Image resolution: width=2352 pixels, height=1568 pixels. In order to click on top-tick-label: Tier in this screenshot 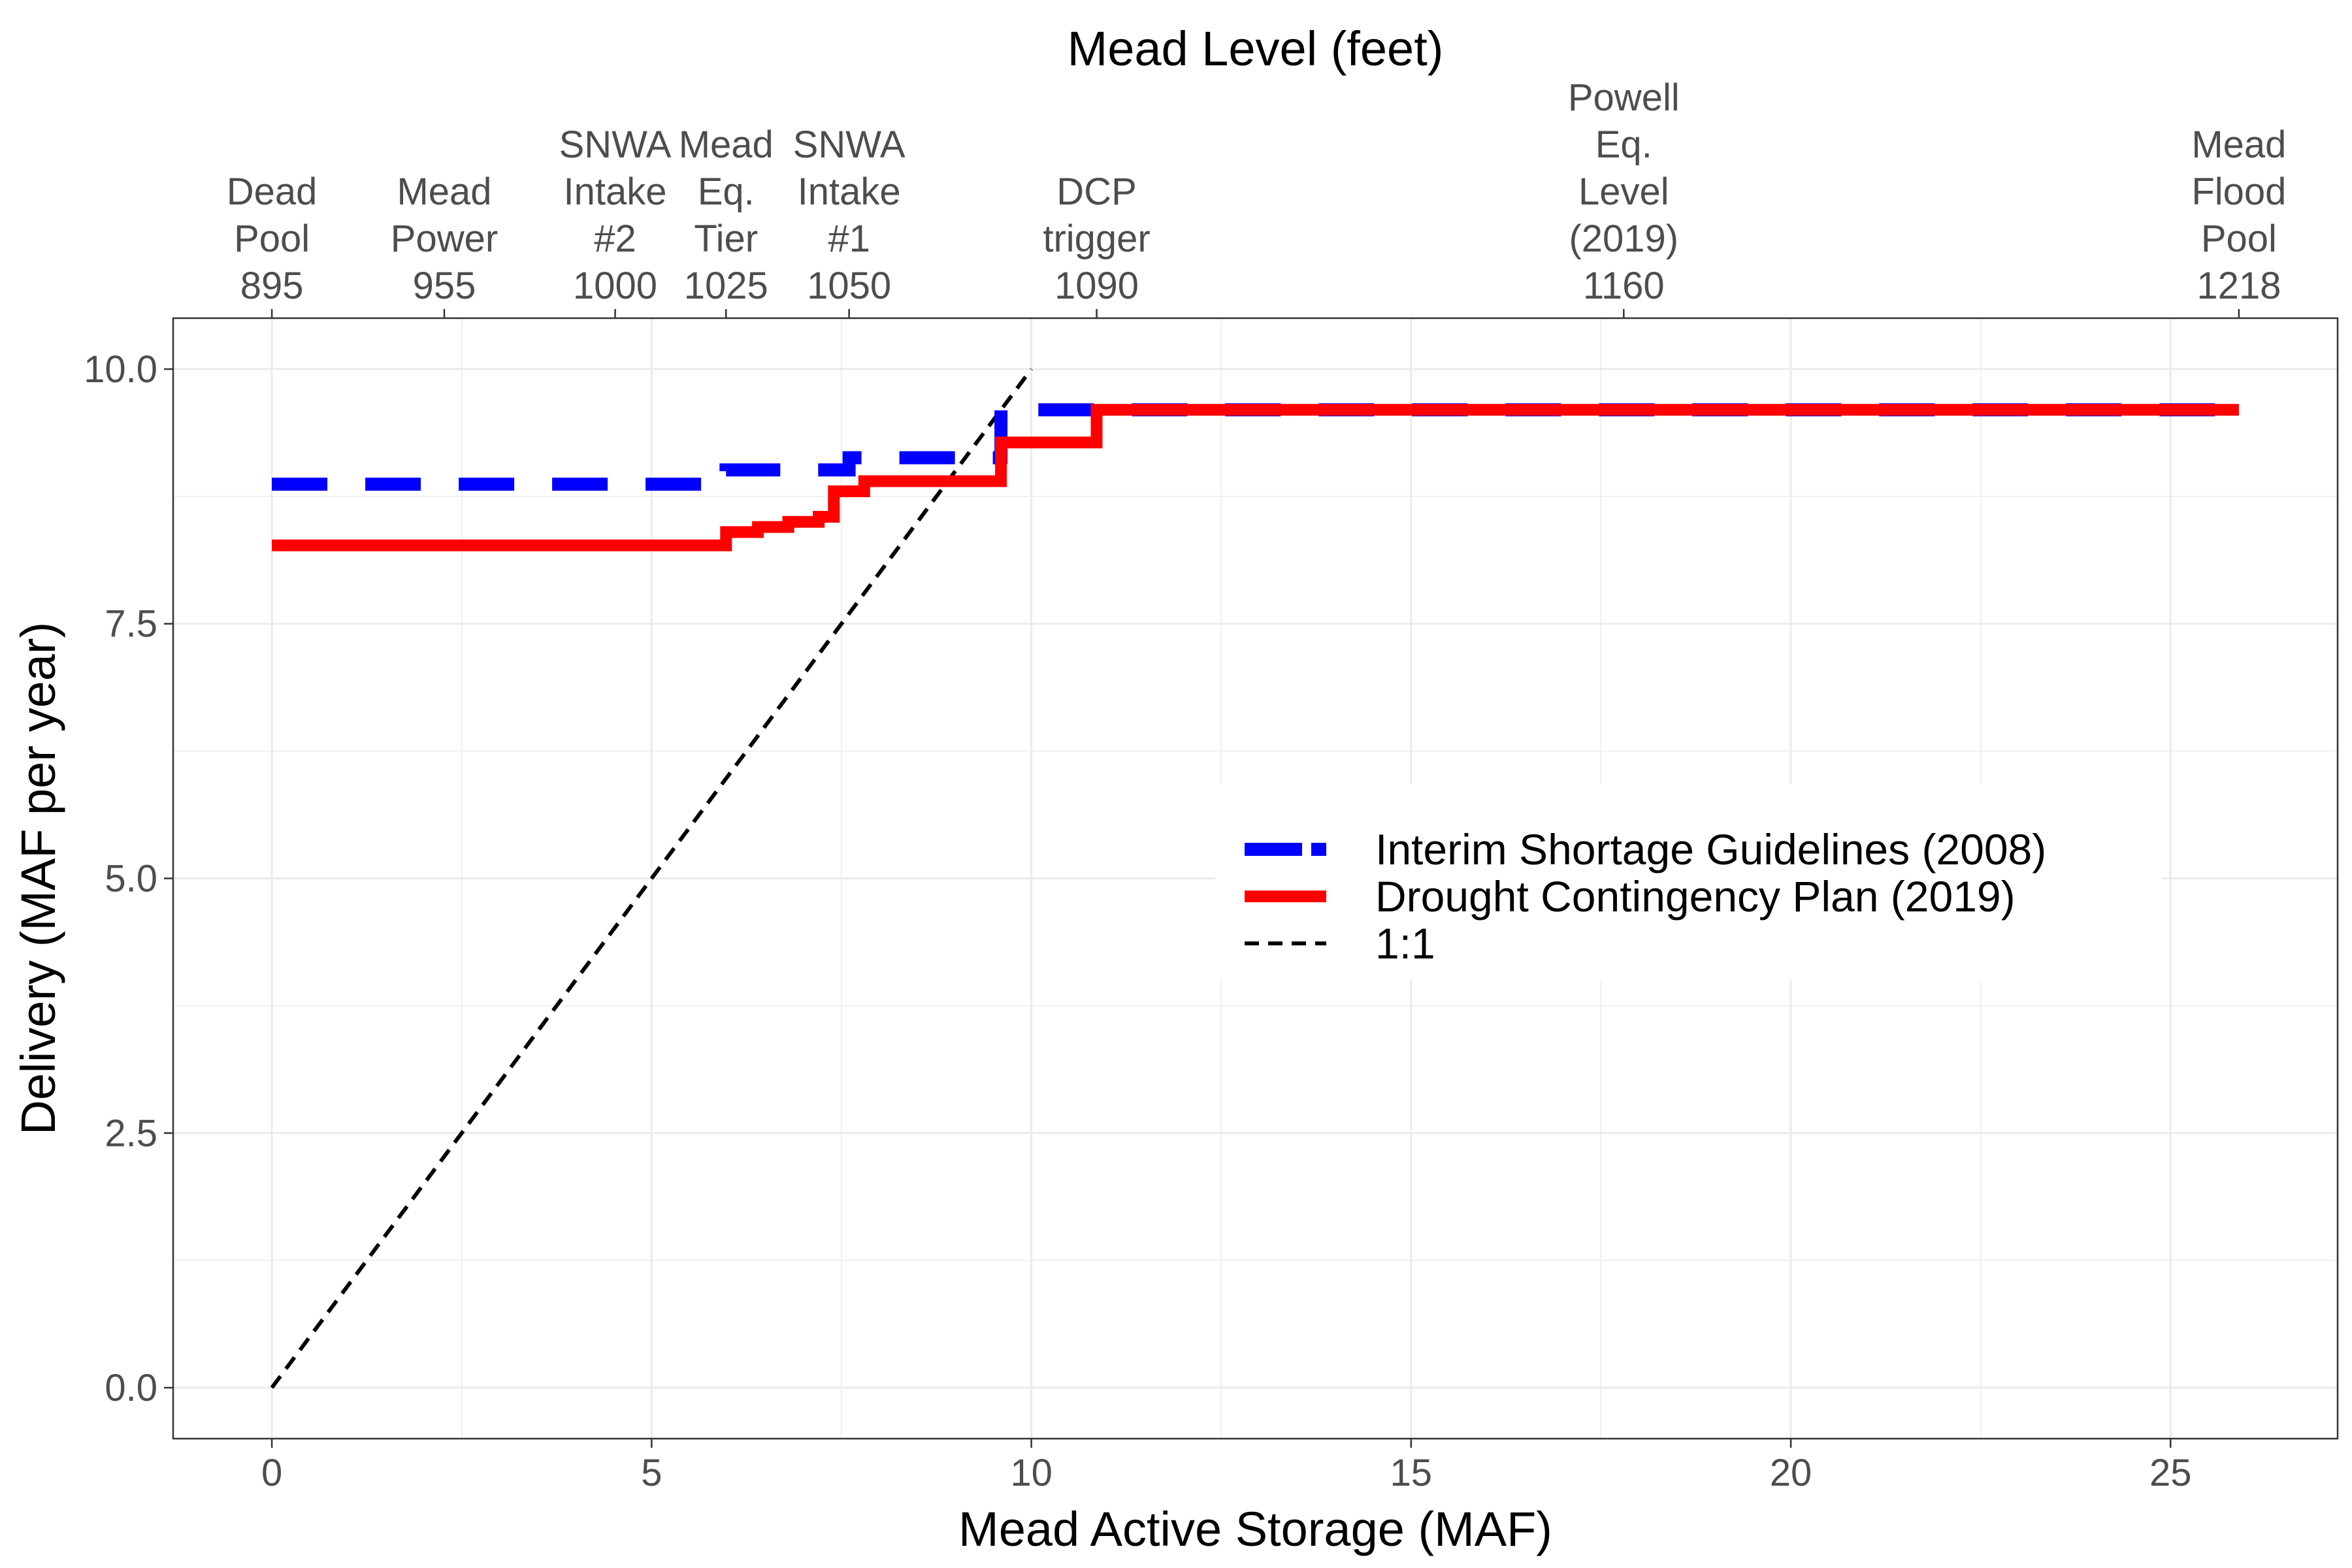, I will do `click(726, 239)`.